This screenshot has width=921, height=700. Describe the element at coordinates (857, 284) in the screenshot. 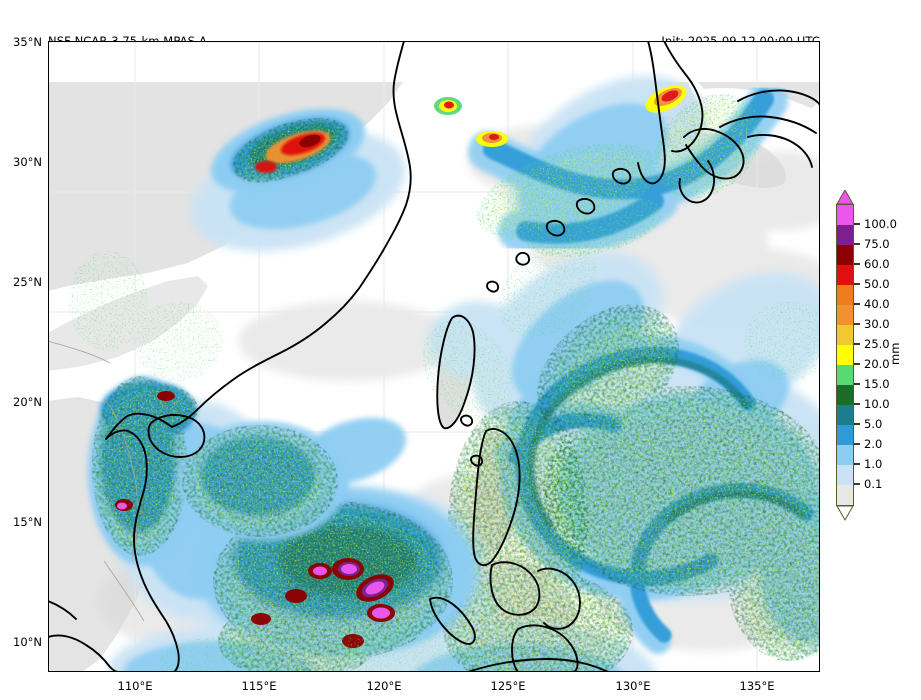

I see `colorbar-tick-50.0` at that location.